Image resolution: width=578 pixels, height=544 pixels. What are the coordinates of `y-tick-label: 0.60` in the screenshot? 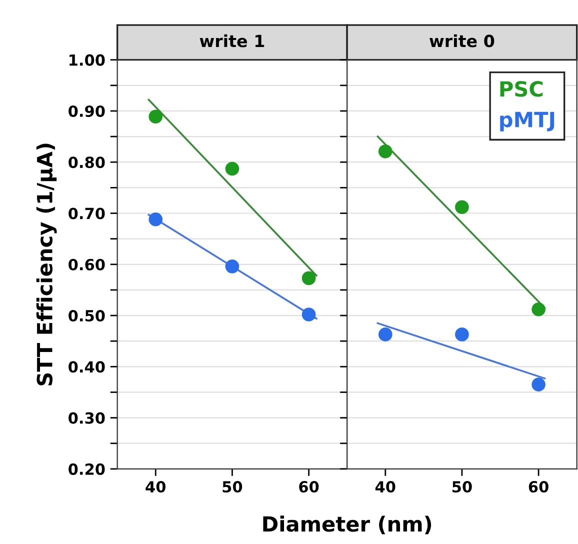 It's located at (86, 264).